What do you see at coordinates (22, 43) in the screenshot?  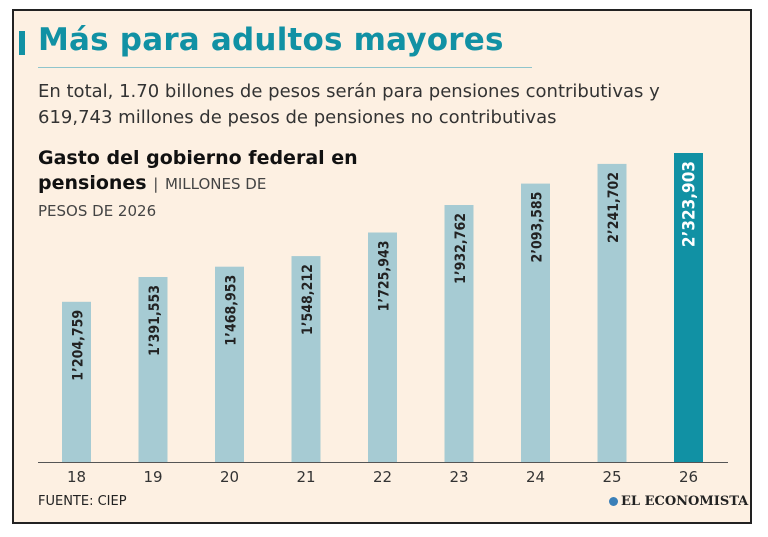 I see `title-accent-bar` at bounding box center [22, 43].